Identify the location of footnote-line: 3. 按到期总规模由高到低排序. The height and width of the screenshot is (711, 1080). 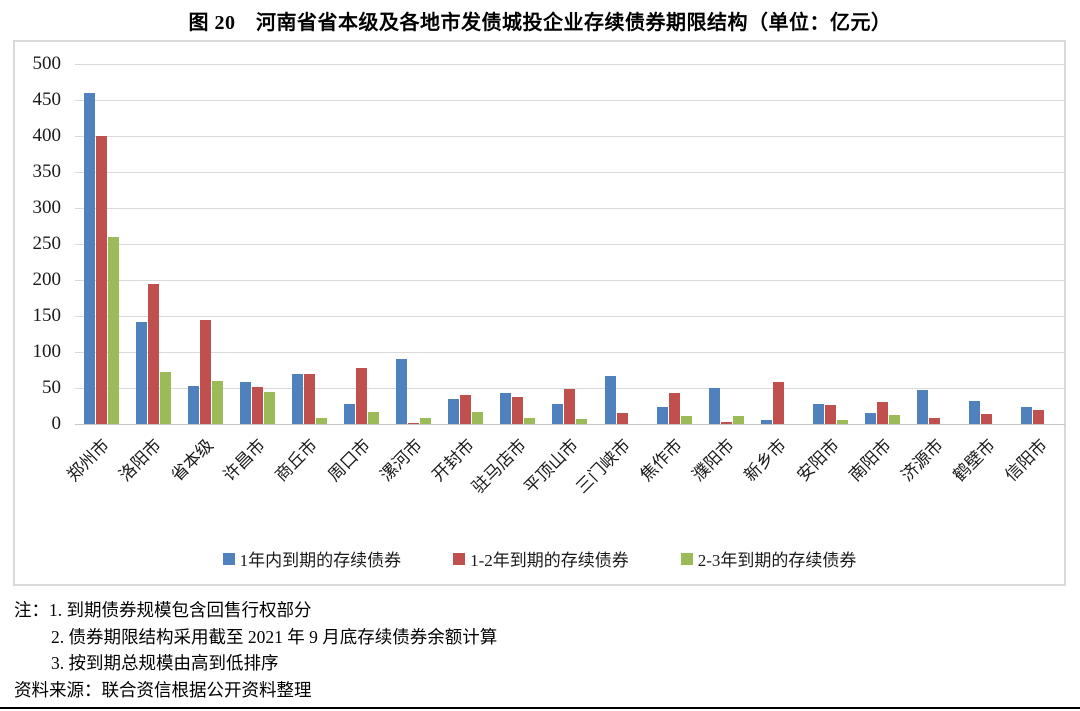
(165, 663).